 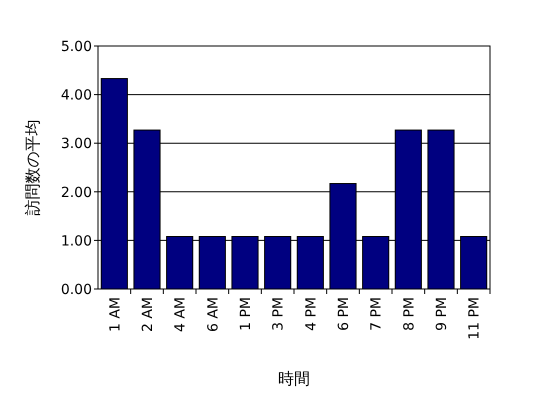 What do you see at coordinates (376, 314) in the screenshot?
I see `x-tick-label: 7 PM` at bounding box center [376, 314].